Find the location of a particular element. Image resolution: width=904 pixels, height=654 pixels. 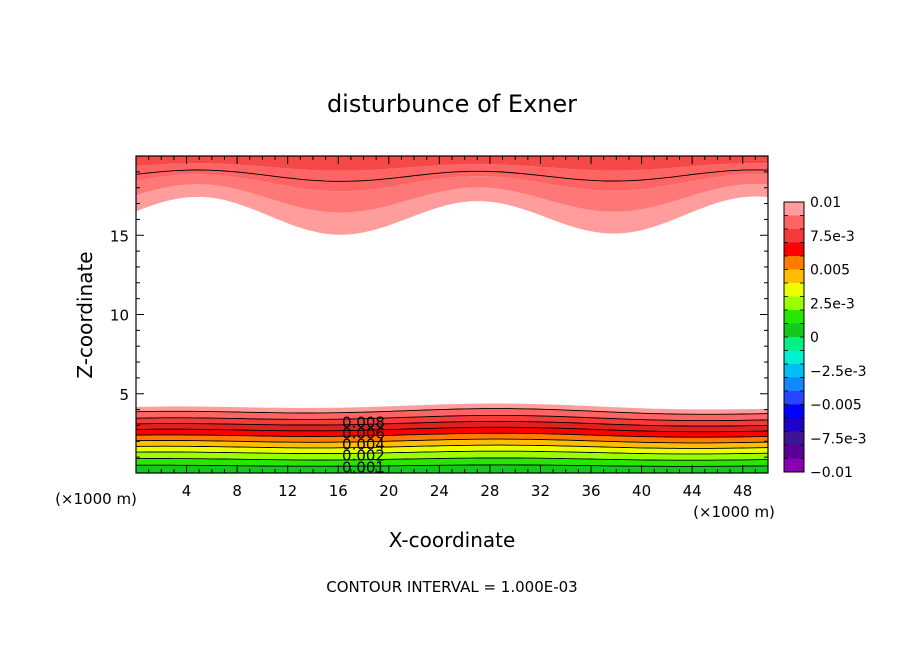

contour-label: 0.006 is located at coordinates (363, 433).